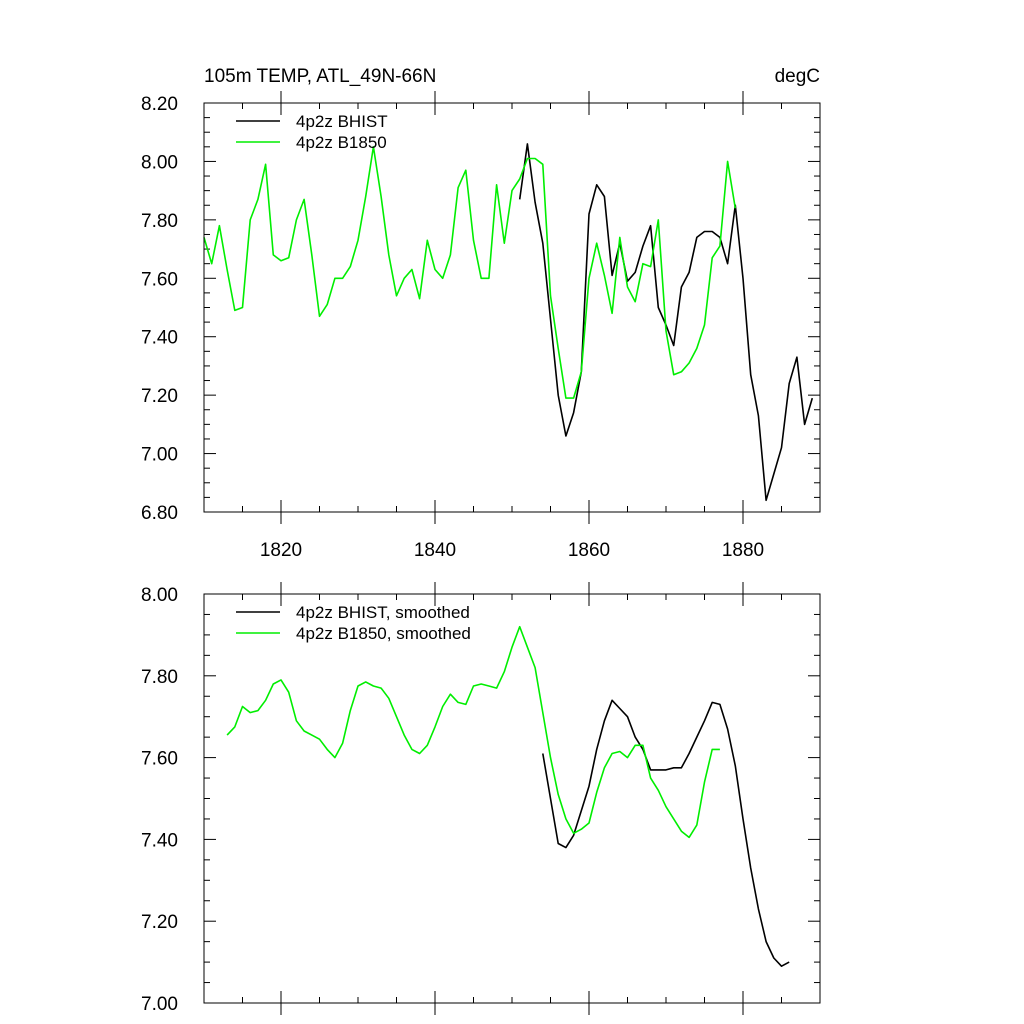 This screenshot has width=1024, height=1024. Describe the element at coordinates (342, 121) in the screenshot. I see `legend-label-bhist: 4p2z BHIST` at that location.